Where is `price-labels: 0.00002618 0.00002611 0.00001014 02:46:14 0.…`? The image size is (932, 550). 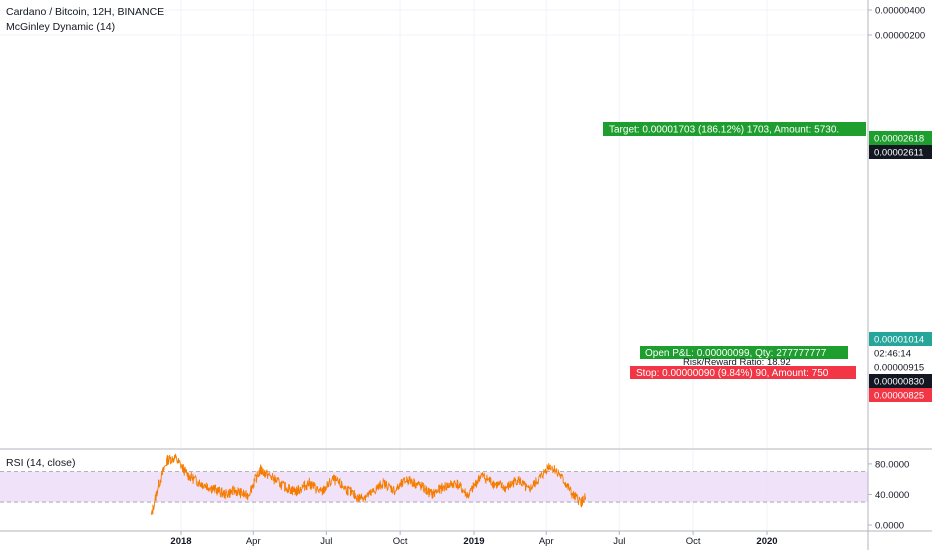 price-labels: 0.00002618 0.00002611 0.00001014 02:46:14 0.… is located at coordinates (900, 266).